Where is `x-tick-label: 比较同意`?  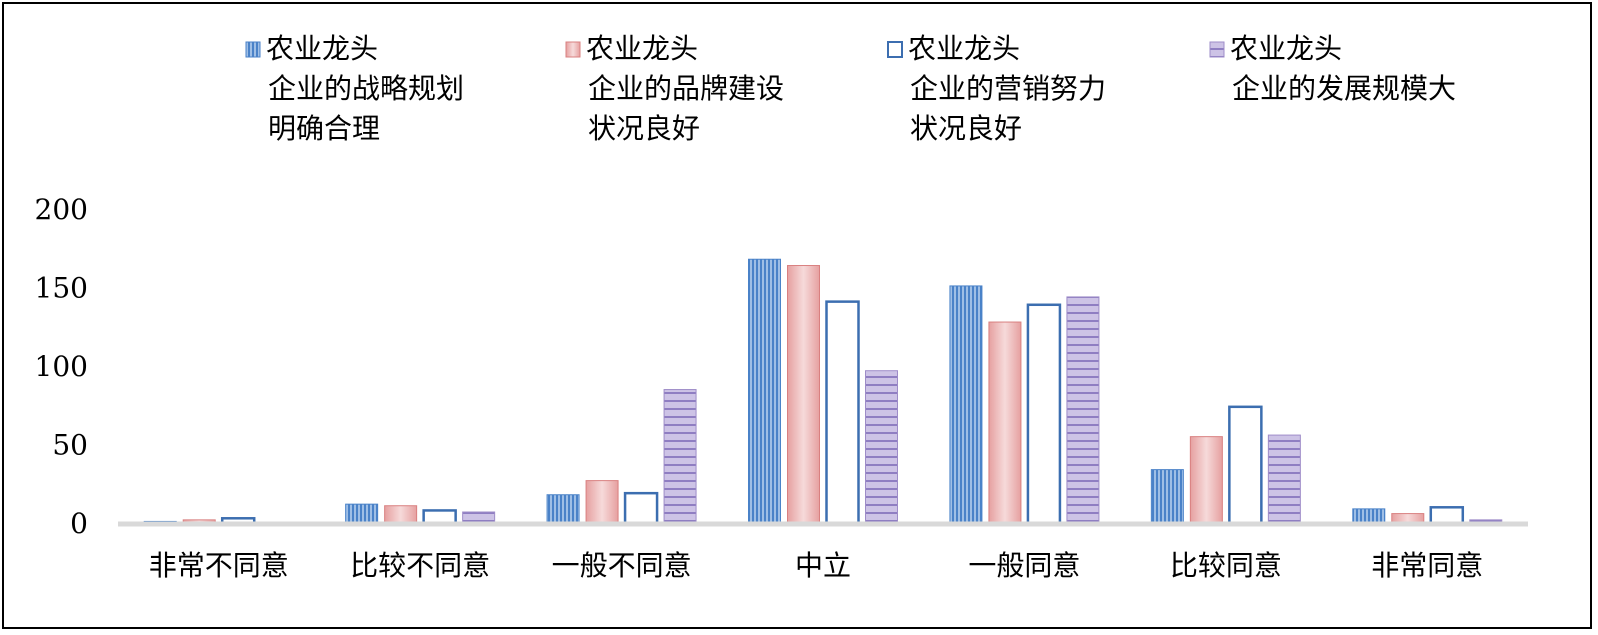
x-tick-label: 比较同意 is located at coordinates (1226, 565).